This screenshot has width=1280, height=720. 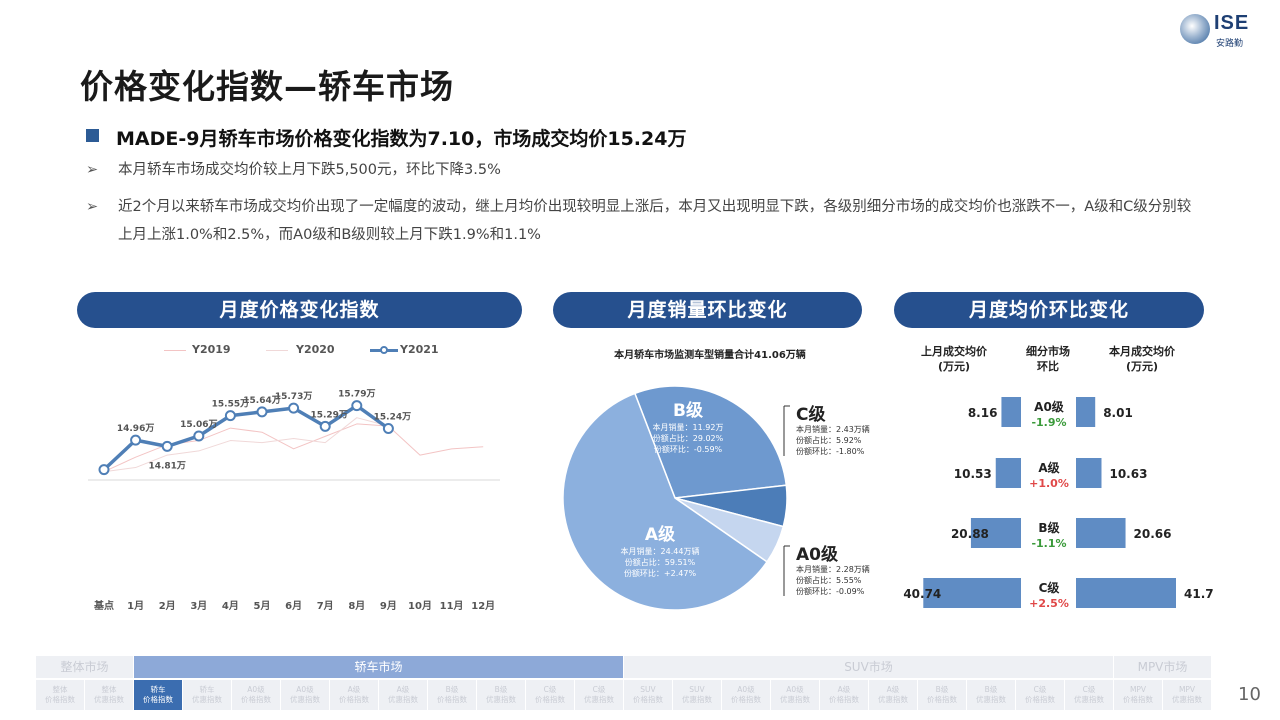 I want to click on panel-title-price: 月度均价环比变化, so click(x=1049, y=310).